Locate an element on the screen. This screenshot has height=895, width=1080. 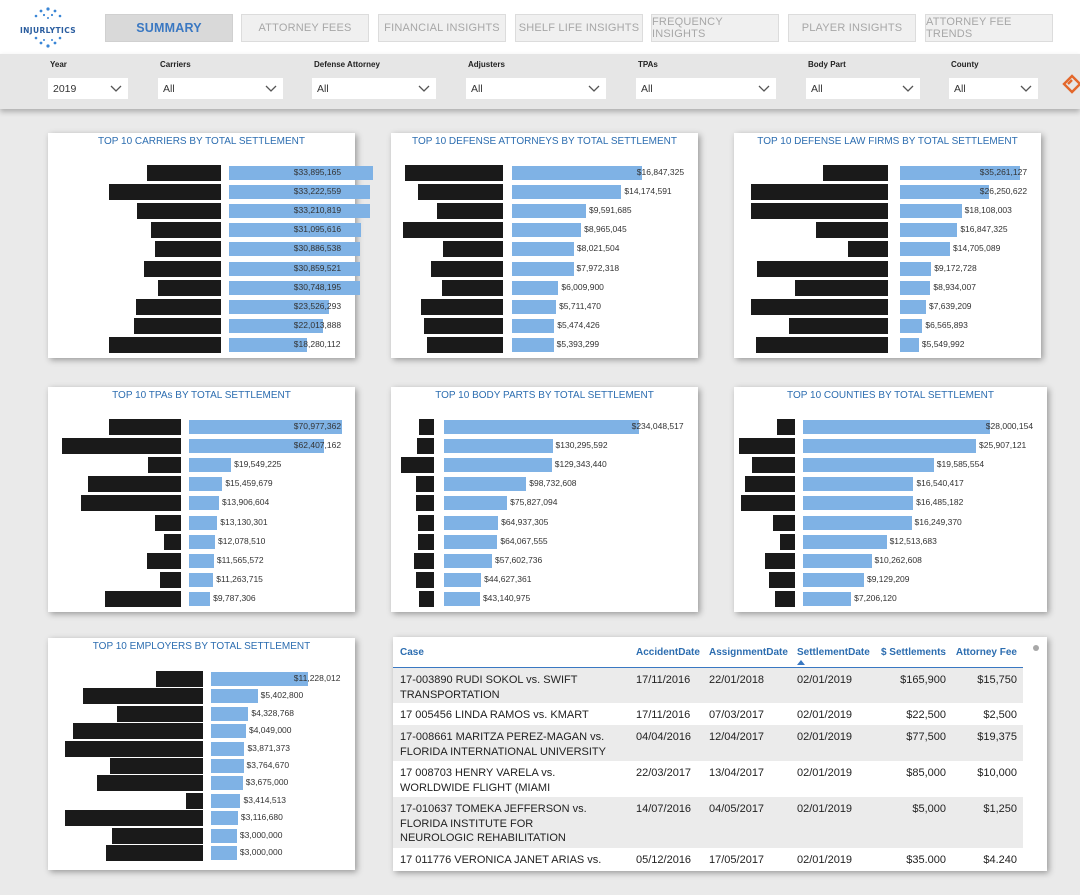
bar-row: $16,847,325 is located at coordinates (544, 174).